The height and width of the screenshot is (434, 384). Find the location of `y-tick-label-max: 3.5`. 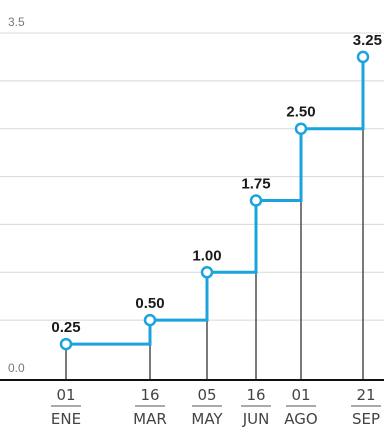

y-tick-label-max: 3.5 is located at coordinates (16, 22).